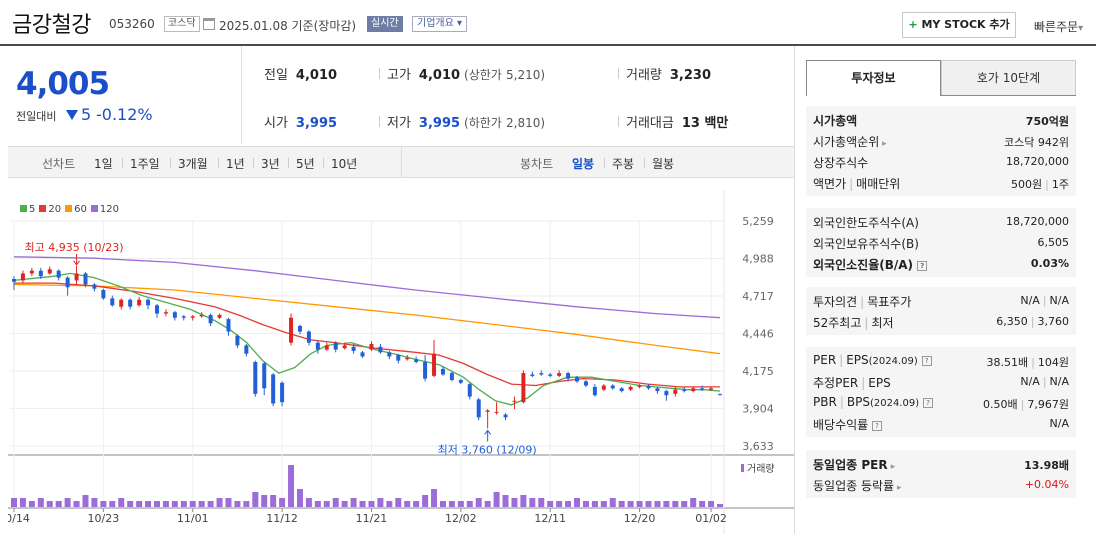 The height and width of the screenshot is (534, 1096). I want to click on period-1w: 1주일, so click(145, 164).